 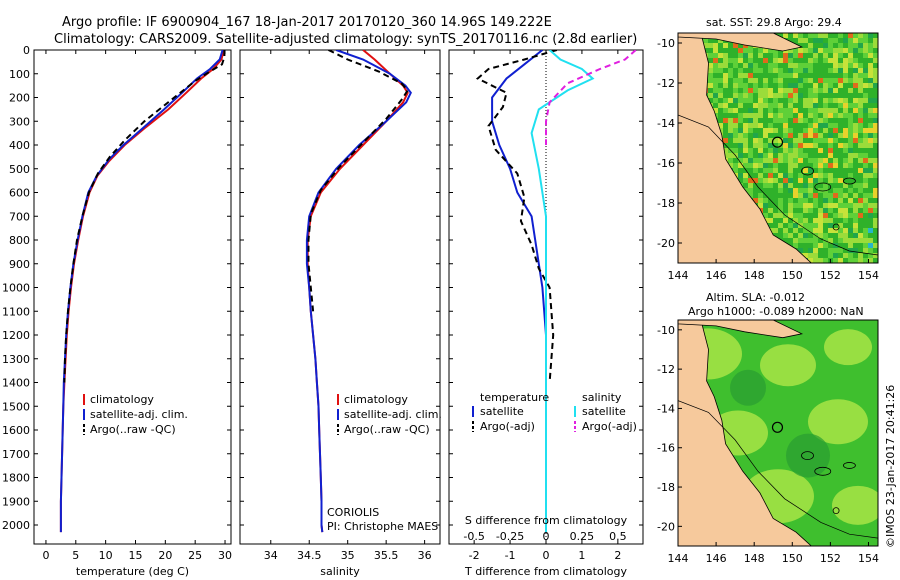 What do you see at coordinates (16, 288) in the screenshot?
I see `y-tick-label: 1000` at bounding box center [16, 288].